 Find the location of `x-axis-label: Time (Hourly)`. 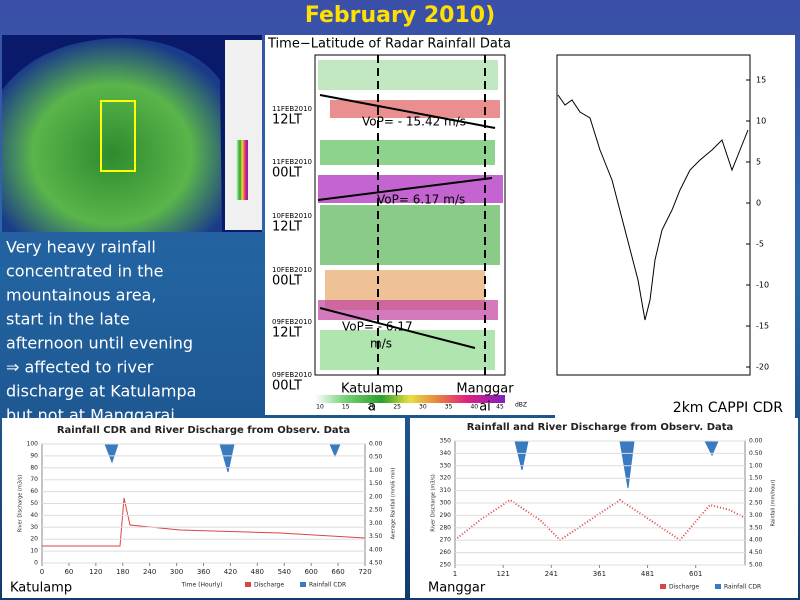

x-axis-label: Time (Hourly) is located at coordinates (202, 585).